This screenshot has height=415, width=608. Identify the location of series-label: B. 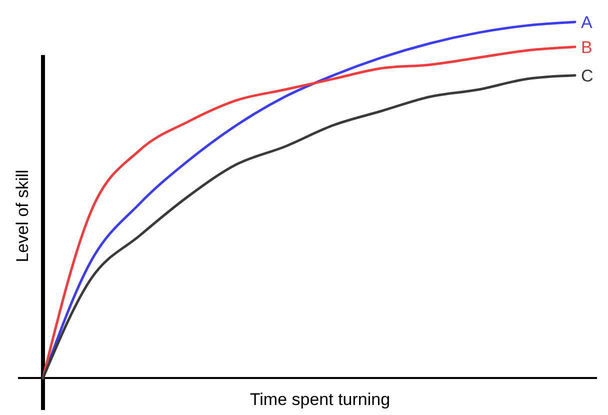
(586, 47).